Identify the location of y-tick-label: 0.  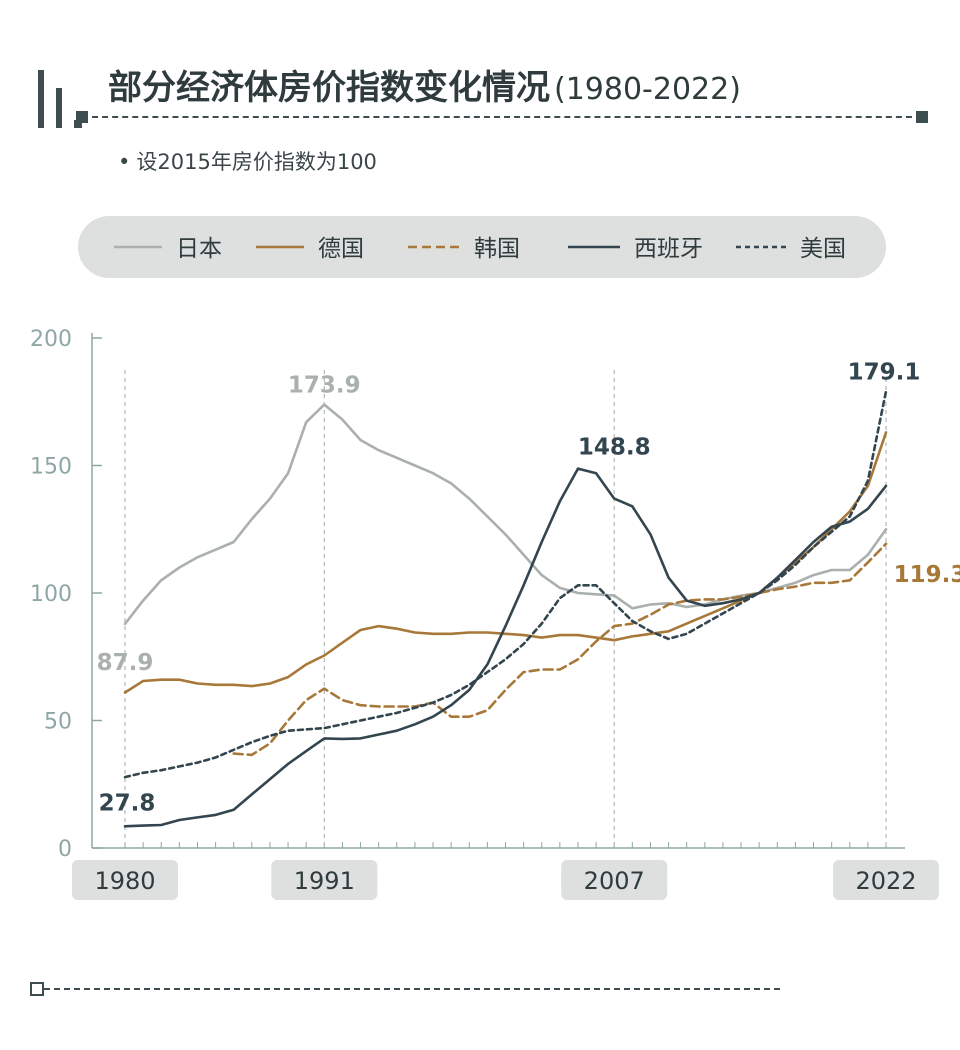
(65, 849).